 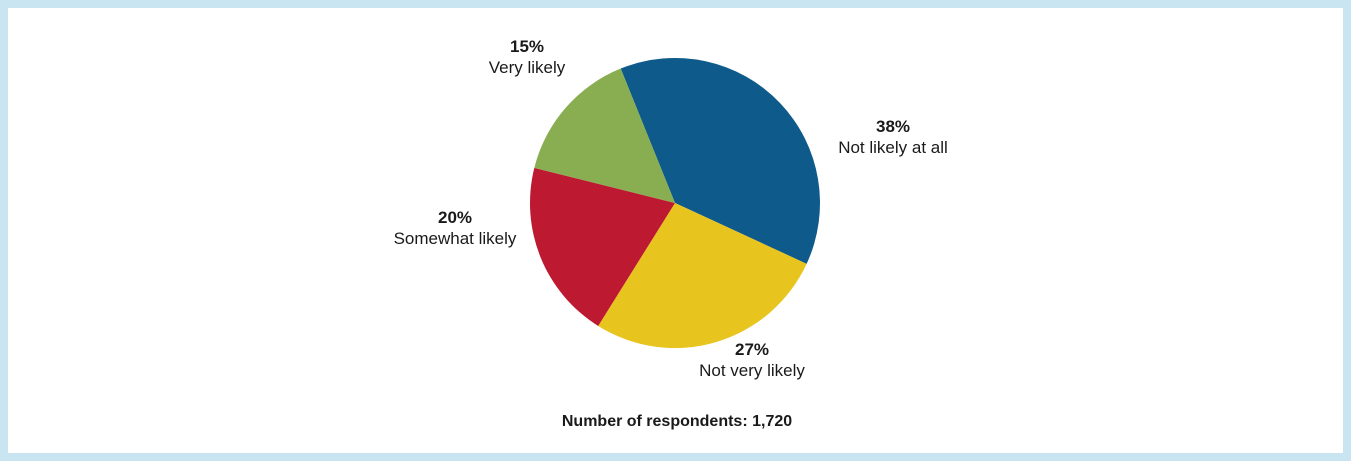 What do you see at coordinates (752, 370) in the screenshot?
I see `slice-label-not-very-likely: Not very likely` at bounding box center [752, 370].